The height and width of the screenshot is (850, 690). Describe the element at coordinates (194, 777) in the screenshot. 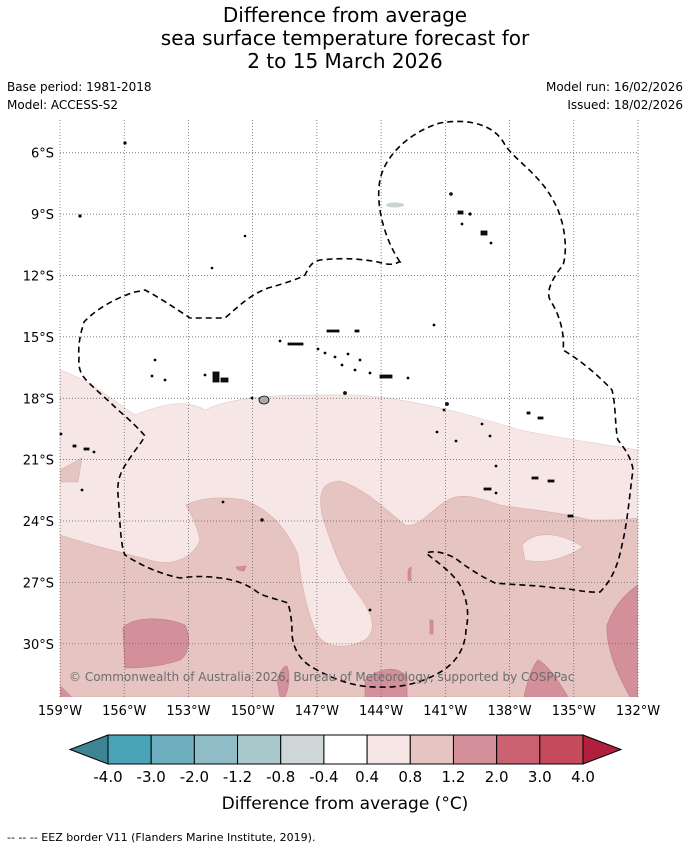

I see `colorbar-tick-label: -2.0` at that location.